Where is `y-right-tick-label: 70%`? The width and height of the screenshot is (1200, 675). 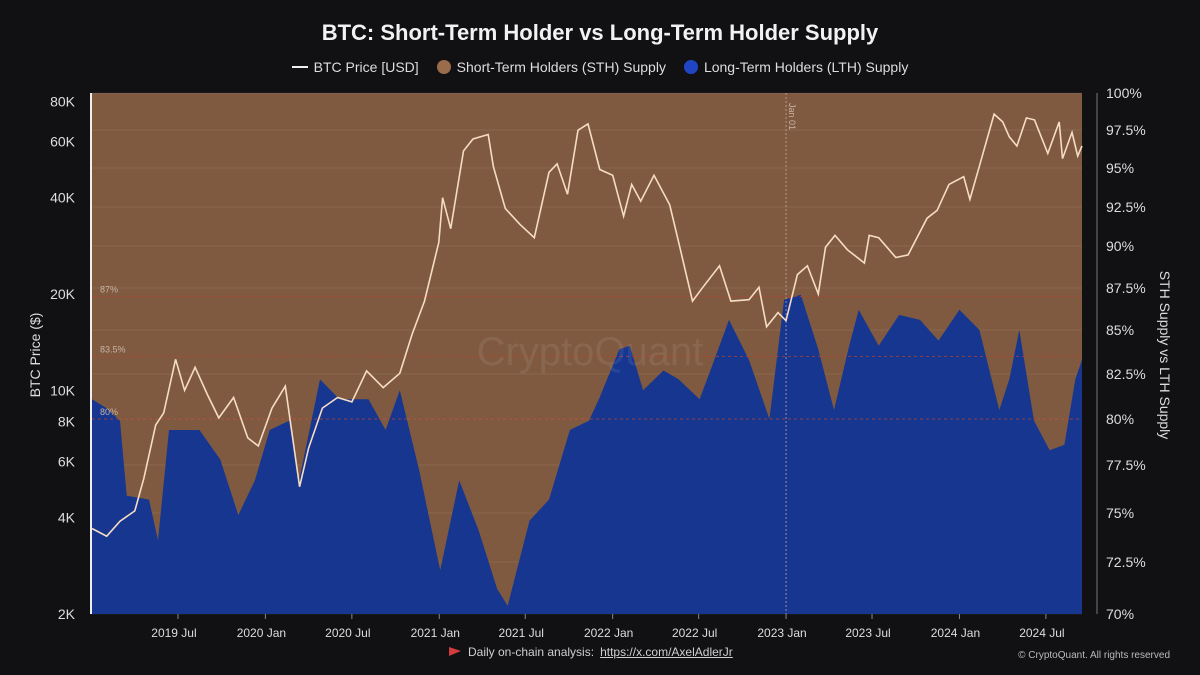 y-right-tick-label: 70% is located at coordinates (1120, 614).